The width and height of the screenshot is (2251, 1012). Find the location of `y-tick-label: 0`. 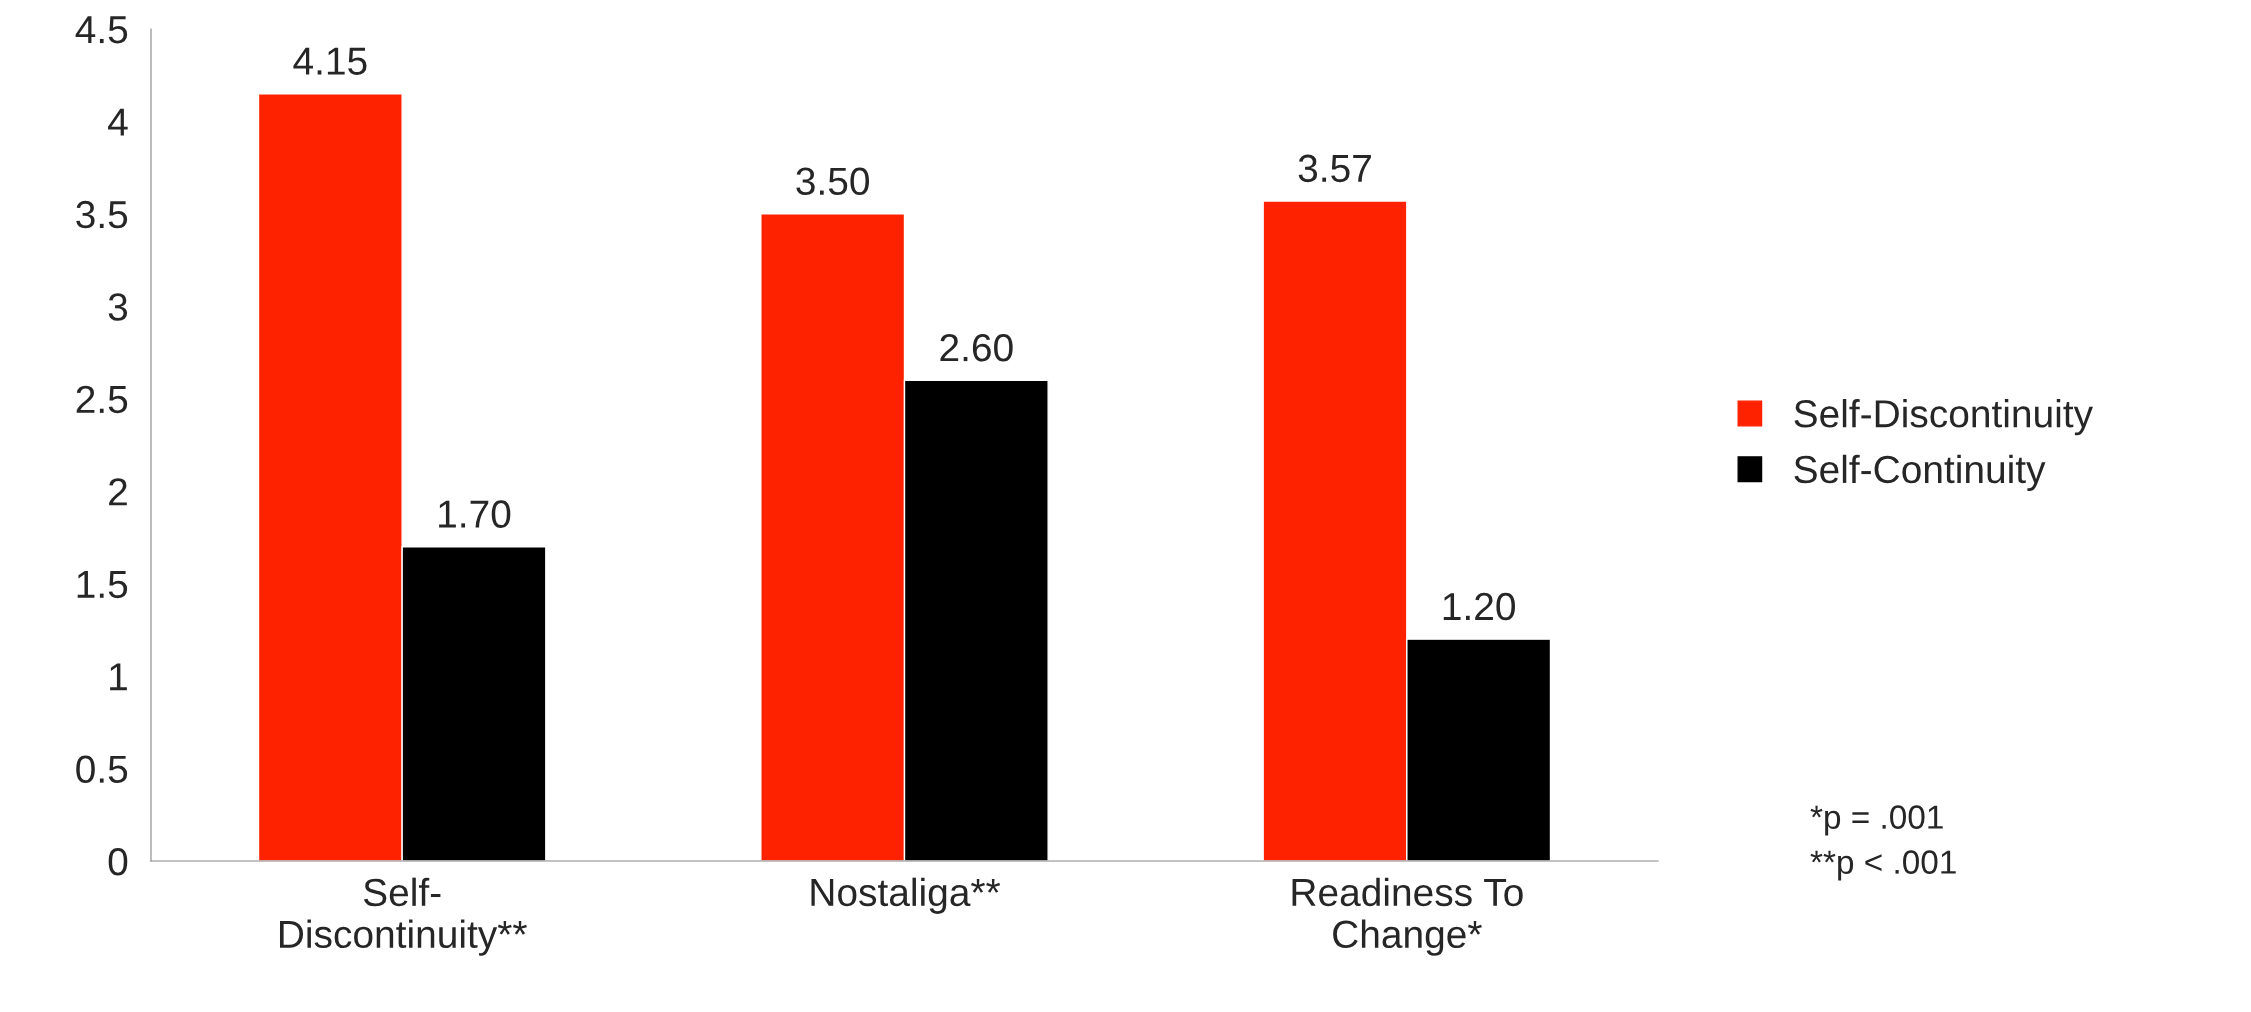

y-tick-label: 0 is located at coordinates (118, 861).